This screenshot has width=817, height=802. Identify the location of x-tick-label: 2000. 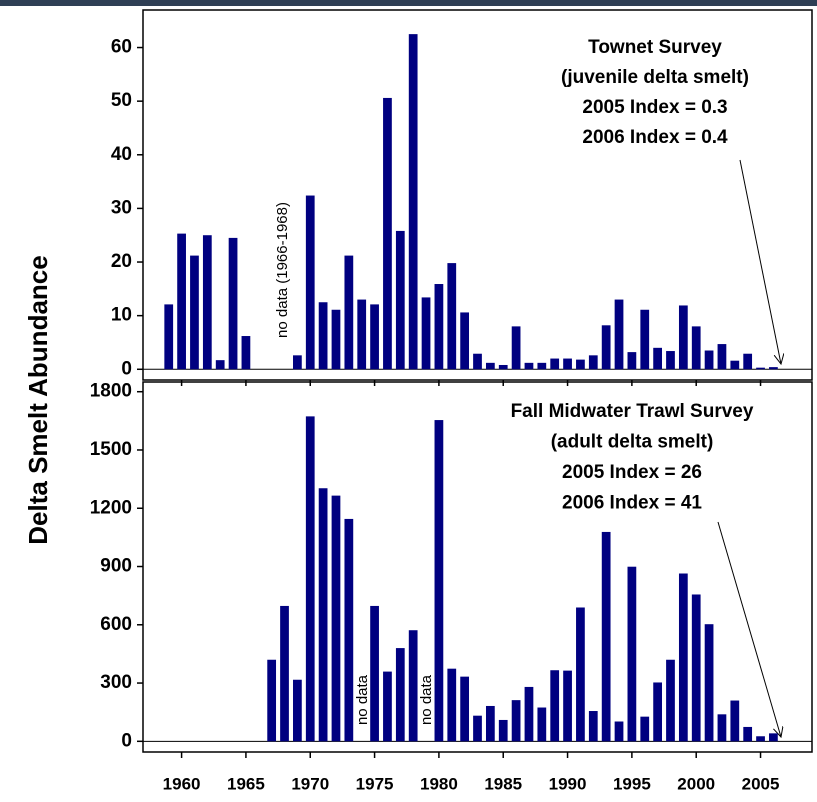
(696, 783).